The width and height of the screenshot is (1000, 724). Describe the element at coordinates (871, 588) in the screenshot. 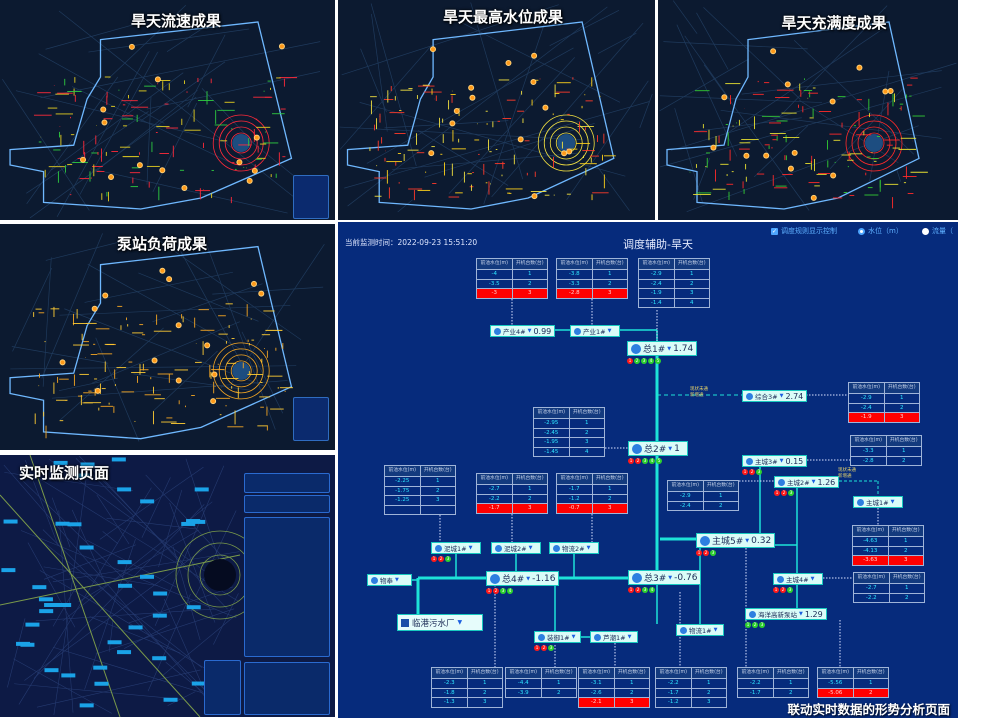

I see `table-cell: -2.7` at that location.